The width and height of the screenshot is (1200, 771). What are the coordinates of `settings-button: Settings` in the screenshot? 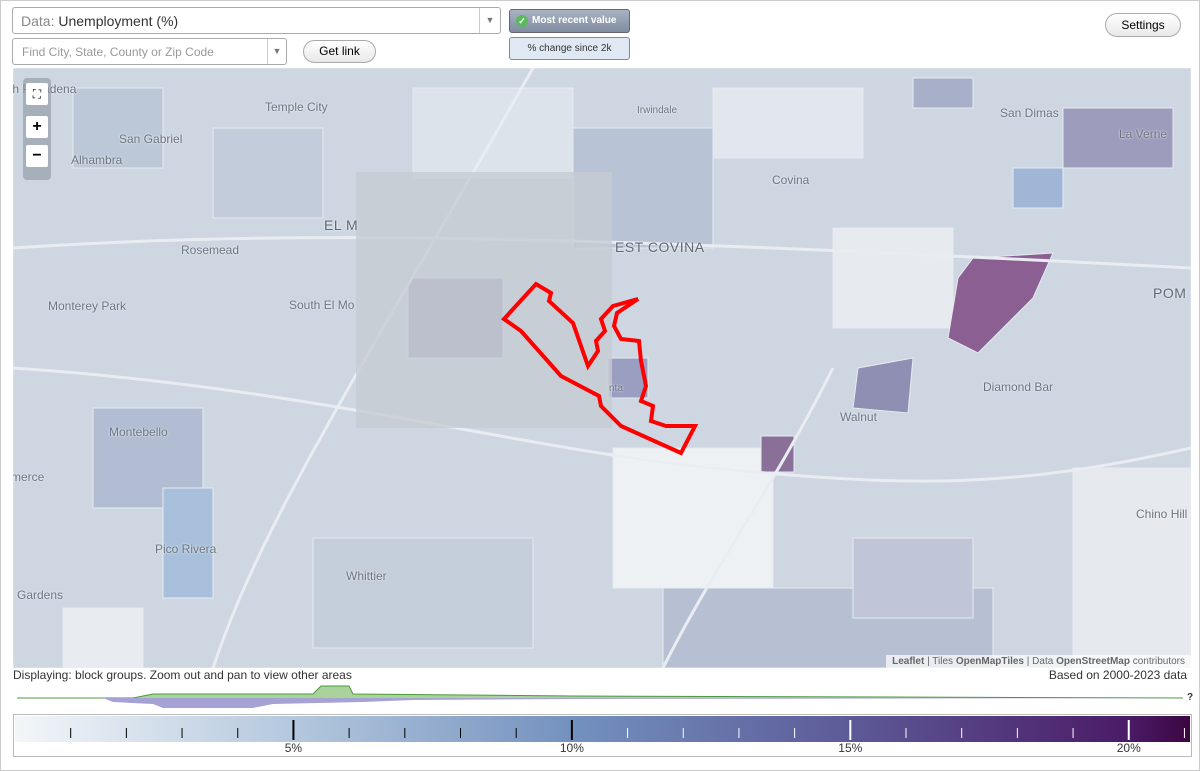 It's located at (1143, 25).